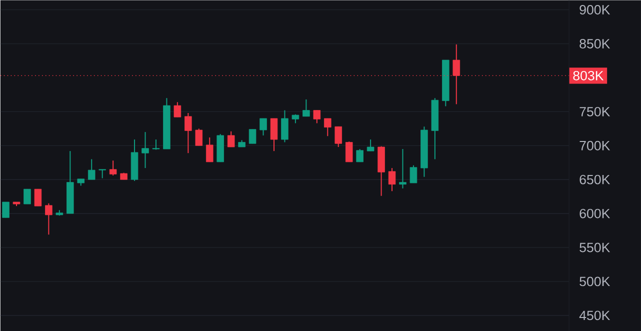  What do you see at coordinates (595, 247) in the screenshot?
I see `y-tick-label: 550K` at bounding box center [595, 247].